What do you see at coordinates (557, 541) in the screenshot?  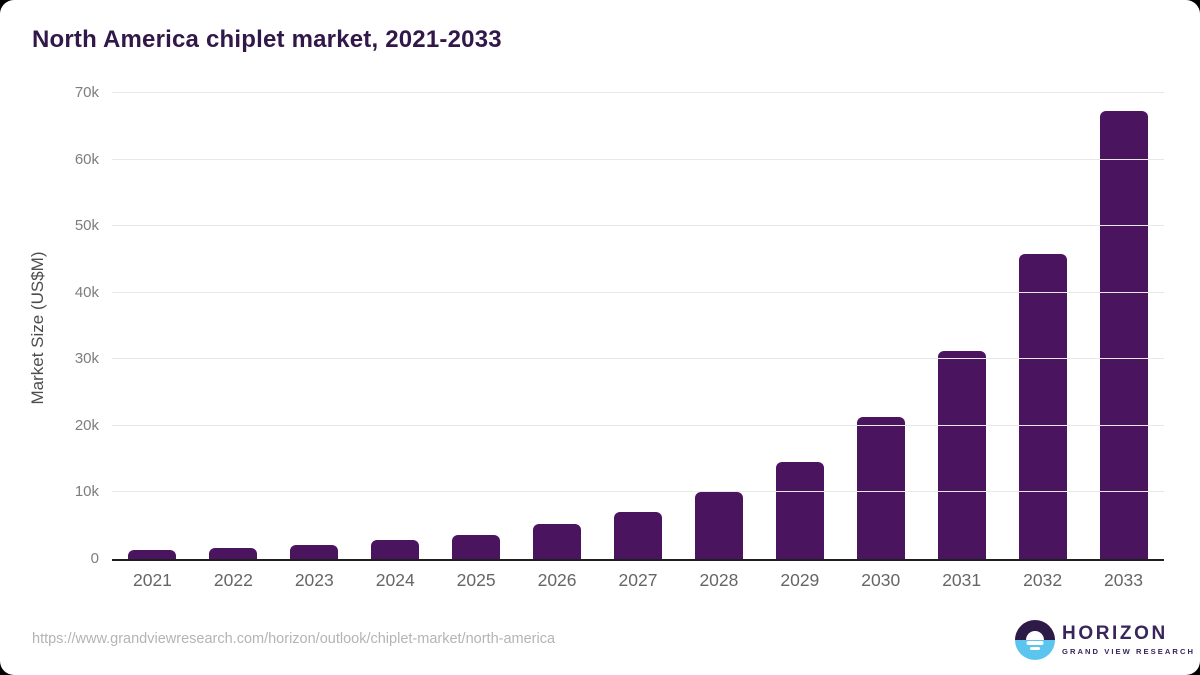 I see `bar-2026` at bounding box center [557, 541].